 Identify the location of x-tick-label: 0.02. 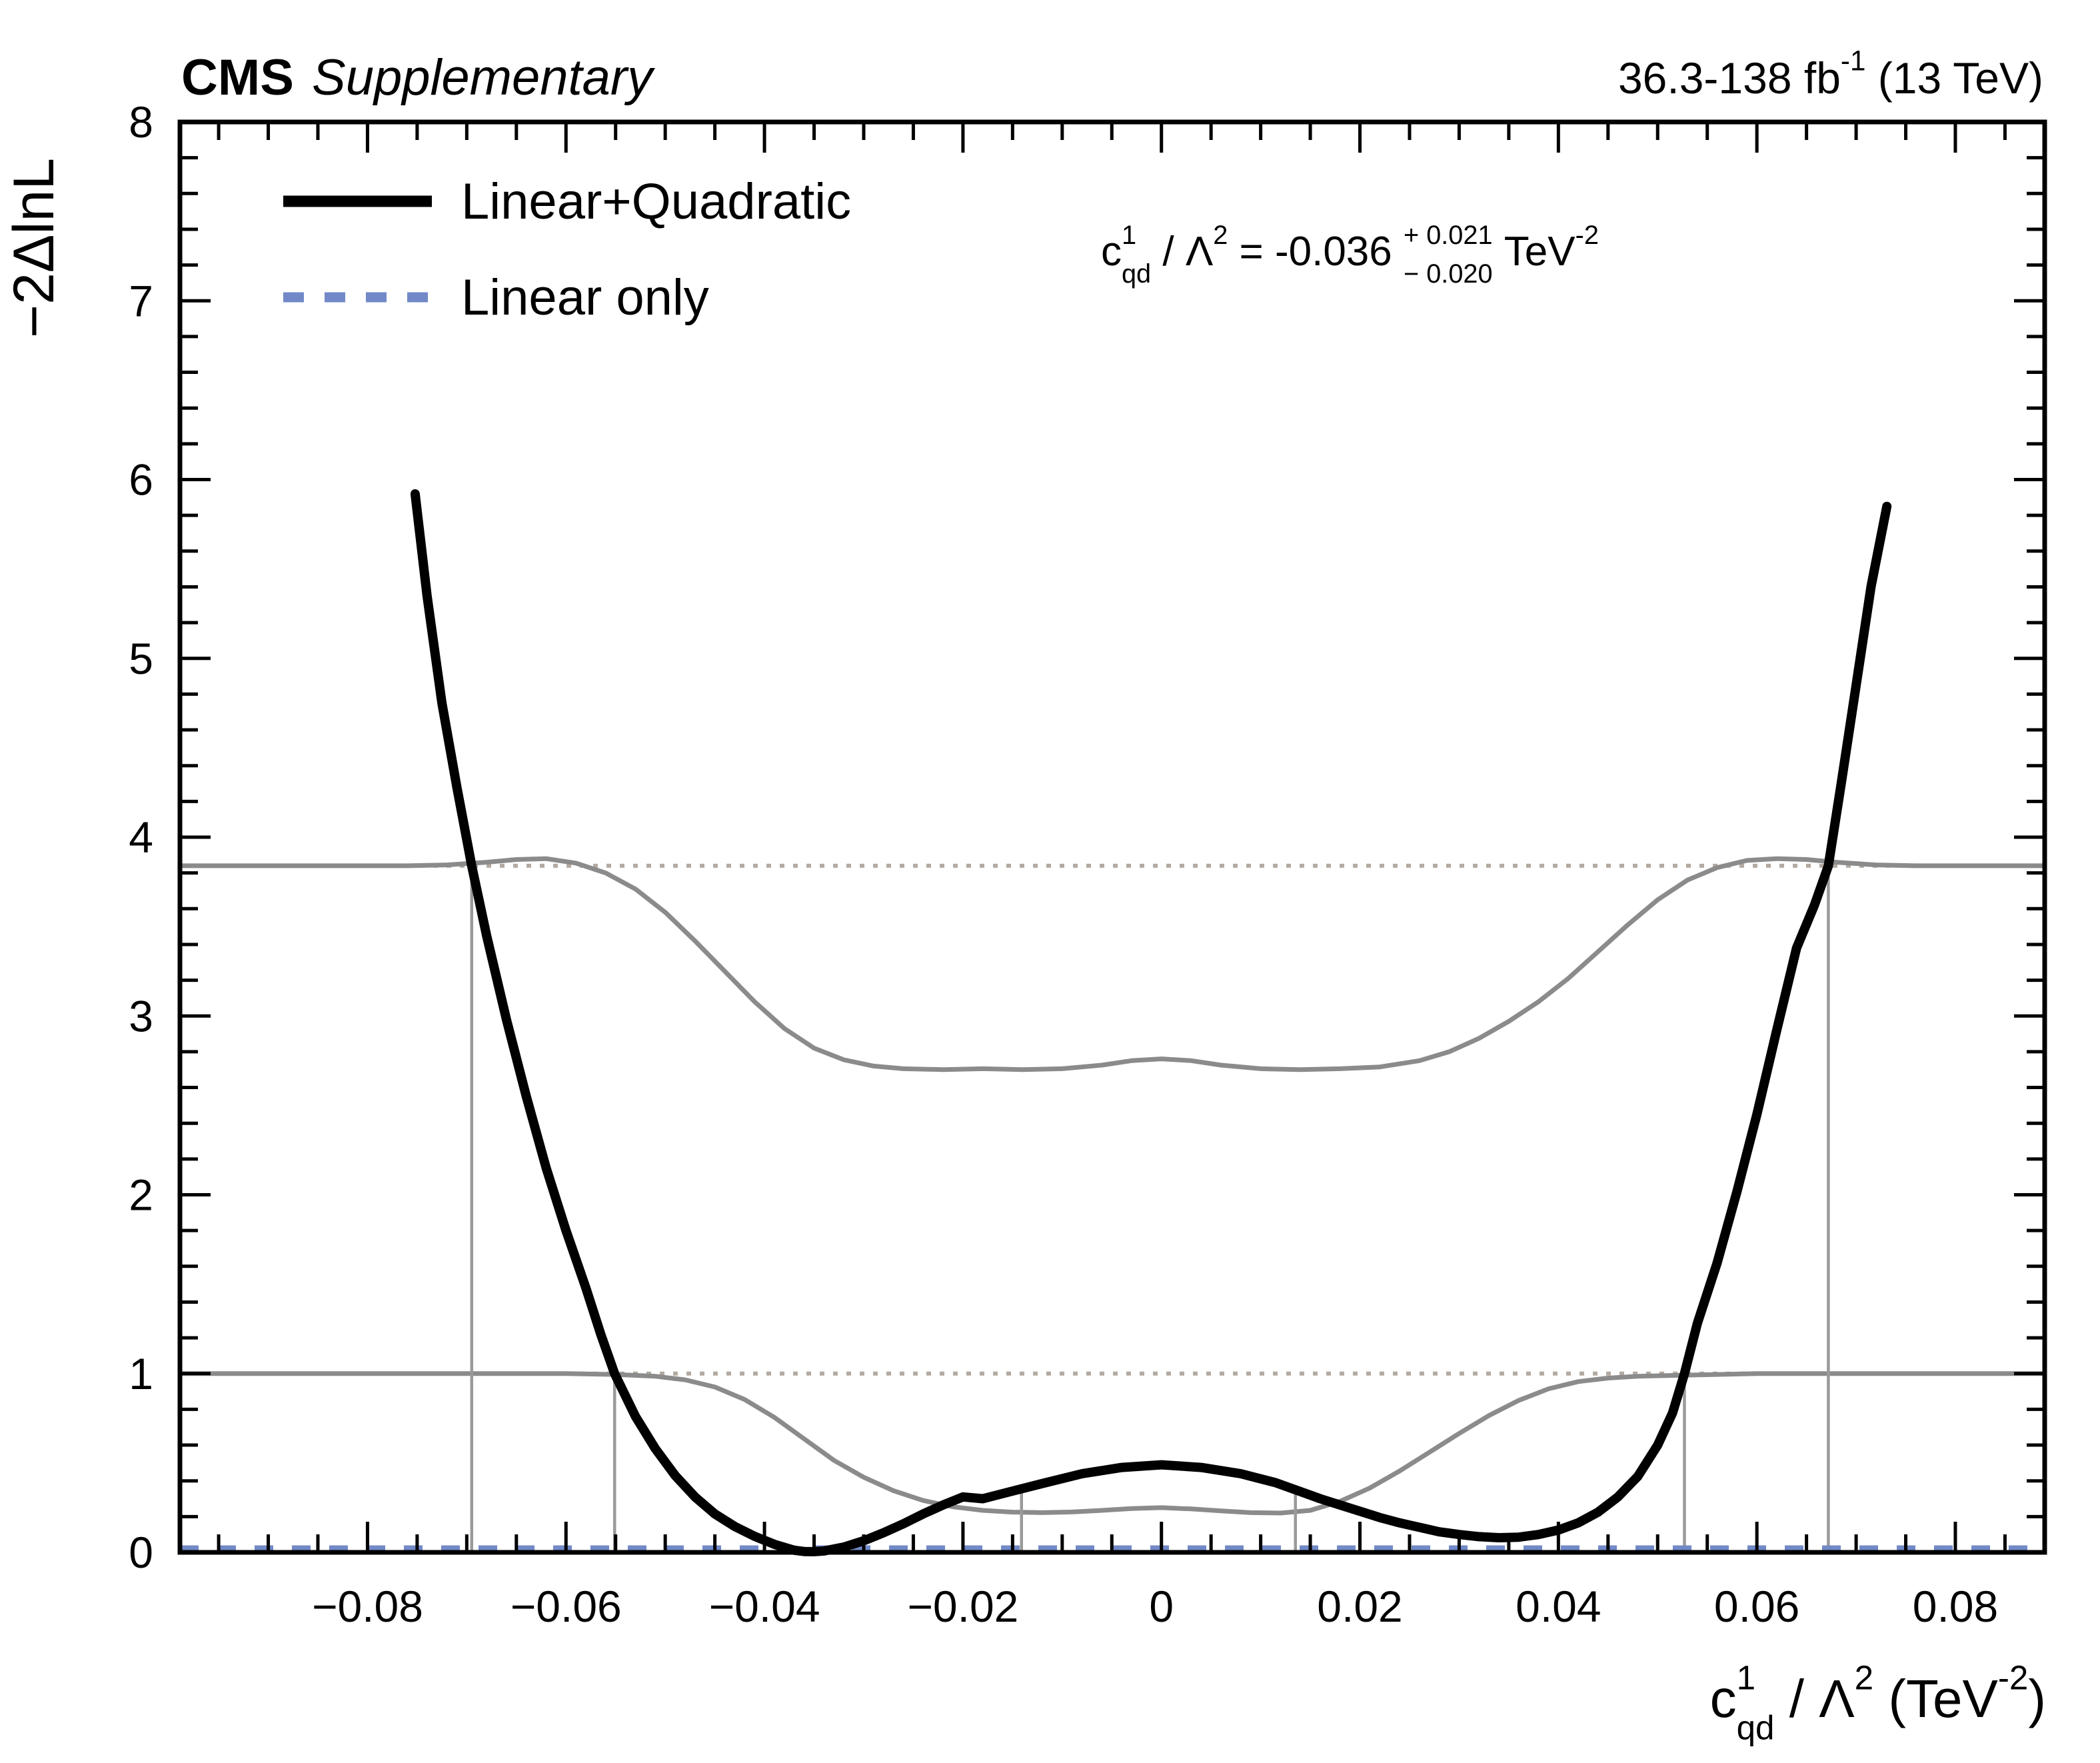
(1359, 1606).